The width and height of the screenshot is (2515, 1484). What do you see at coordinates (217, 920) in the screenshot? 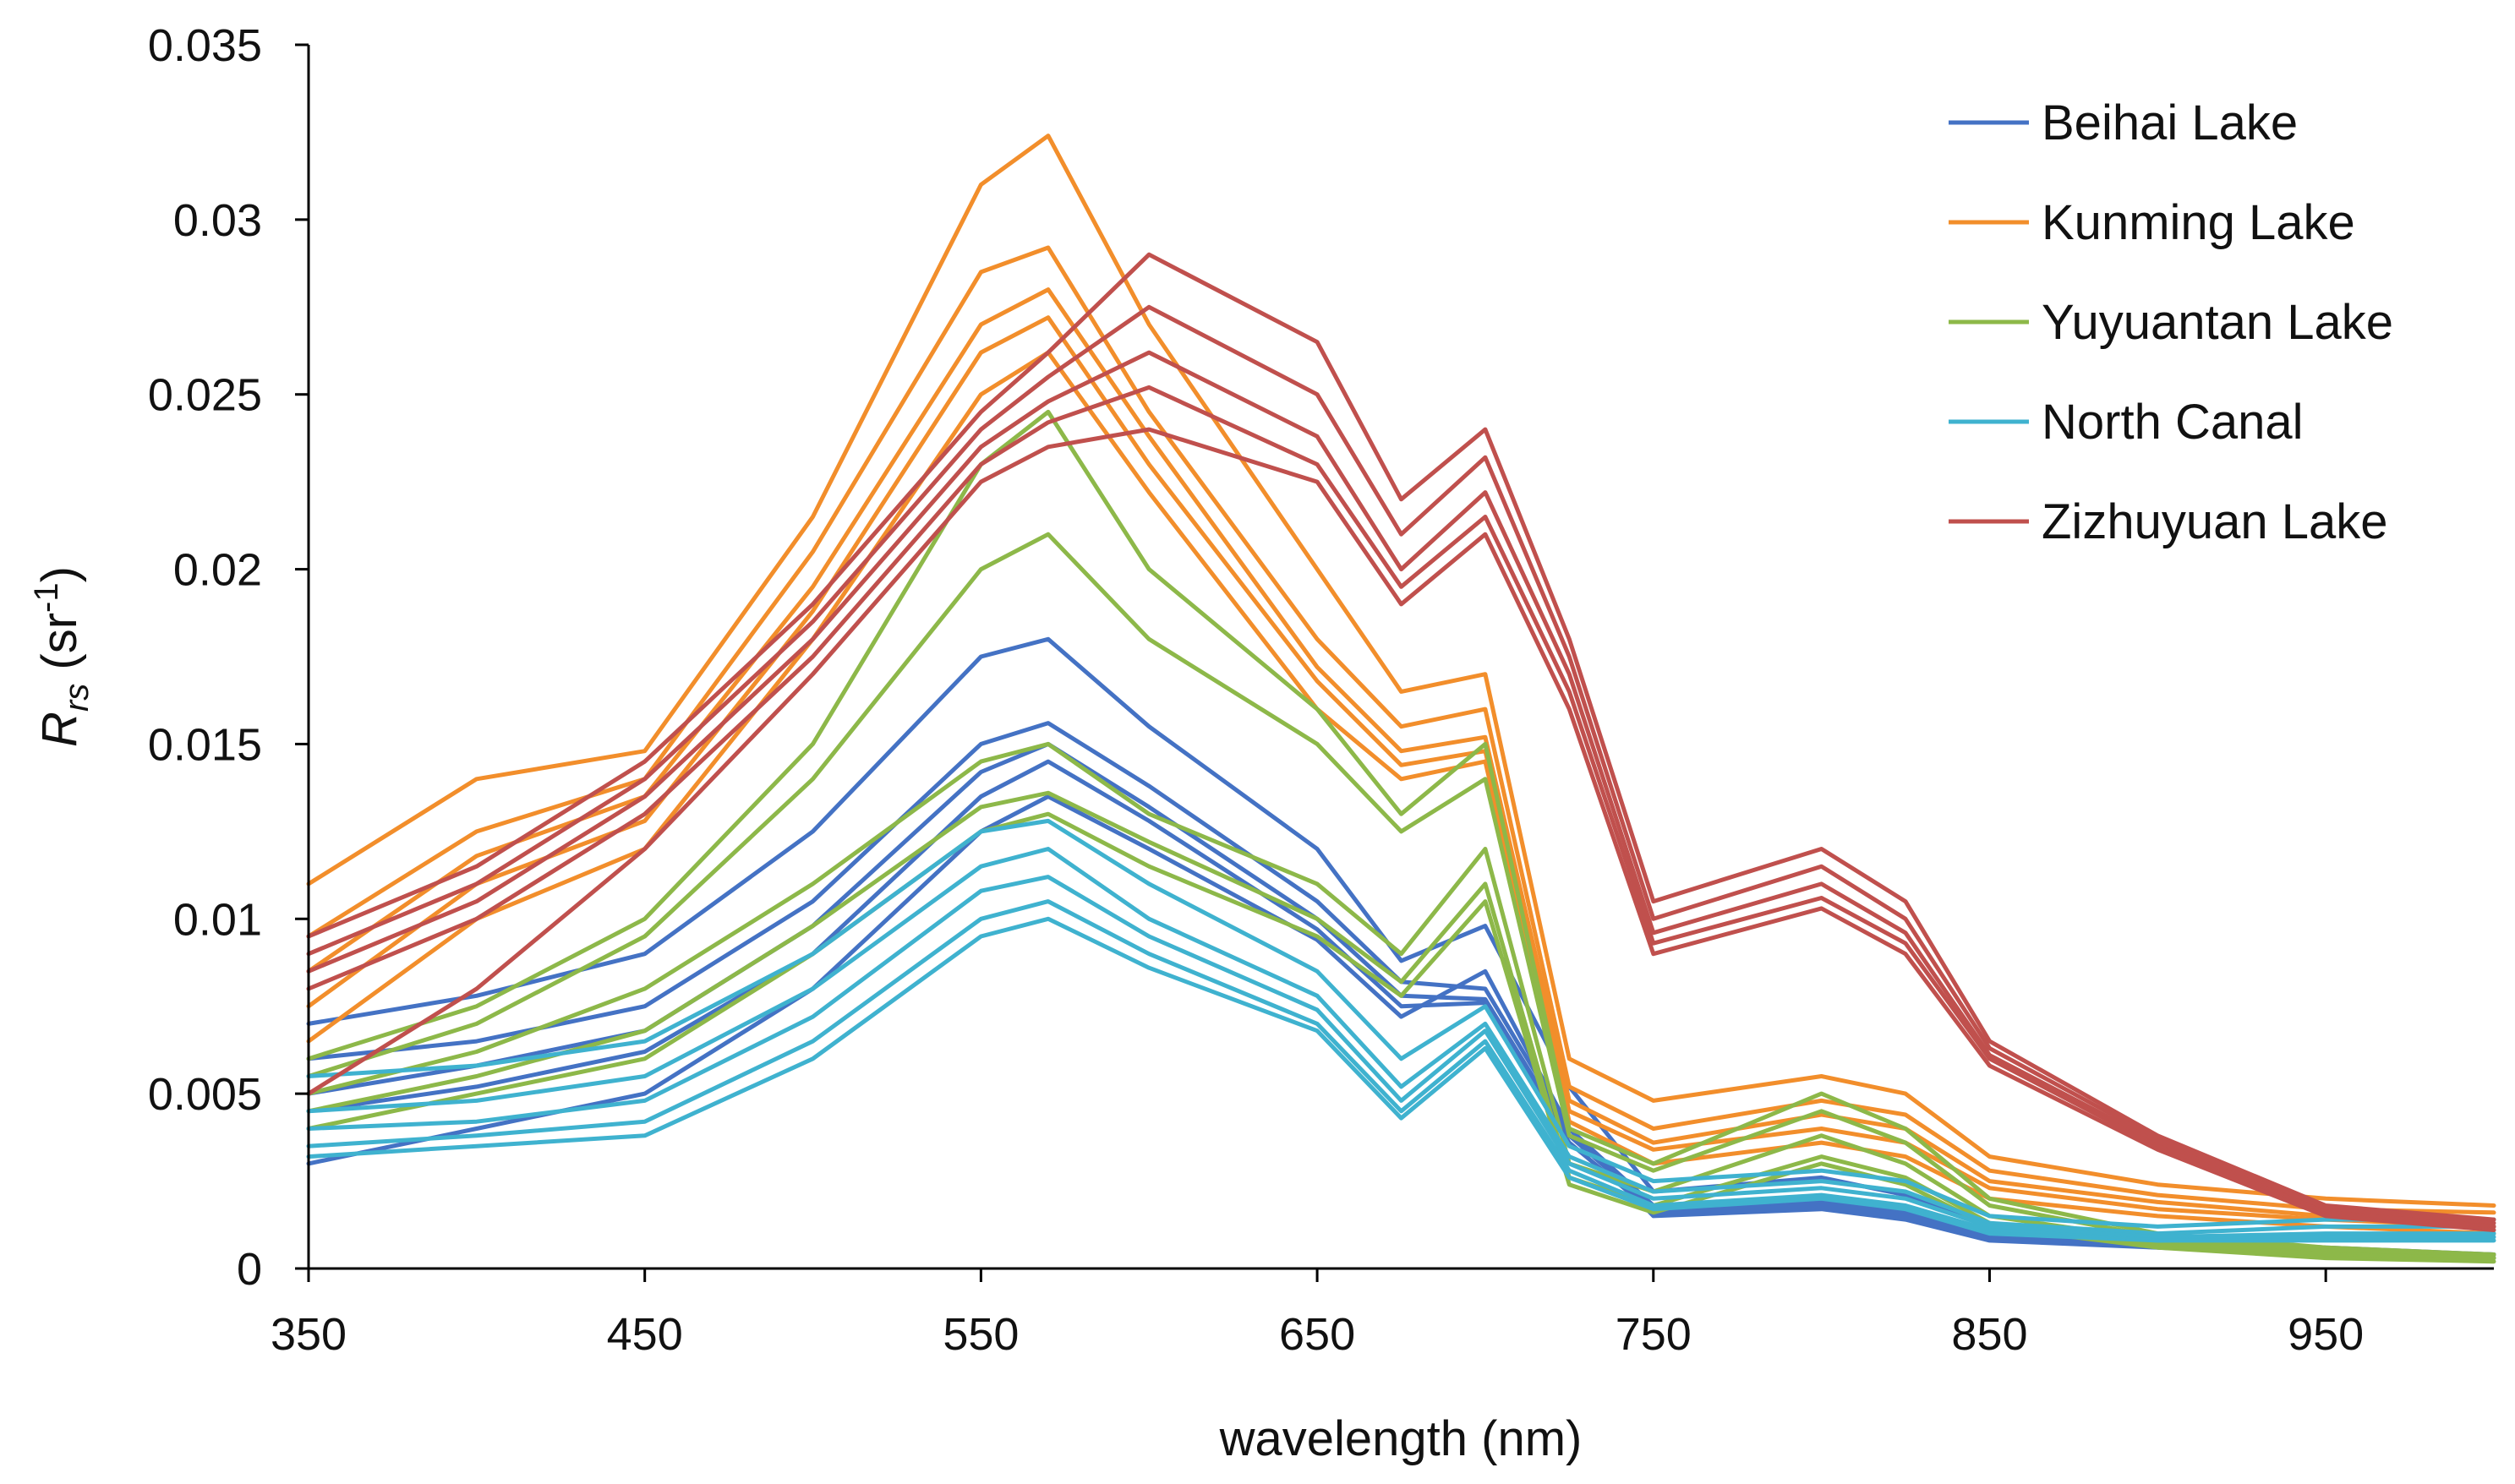
I see `y-tick-label: 0.01` at bounding box center [217, 920].